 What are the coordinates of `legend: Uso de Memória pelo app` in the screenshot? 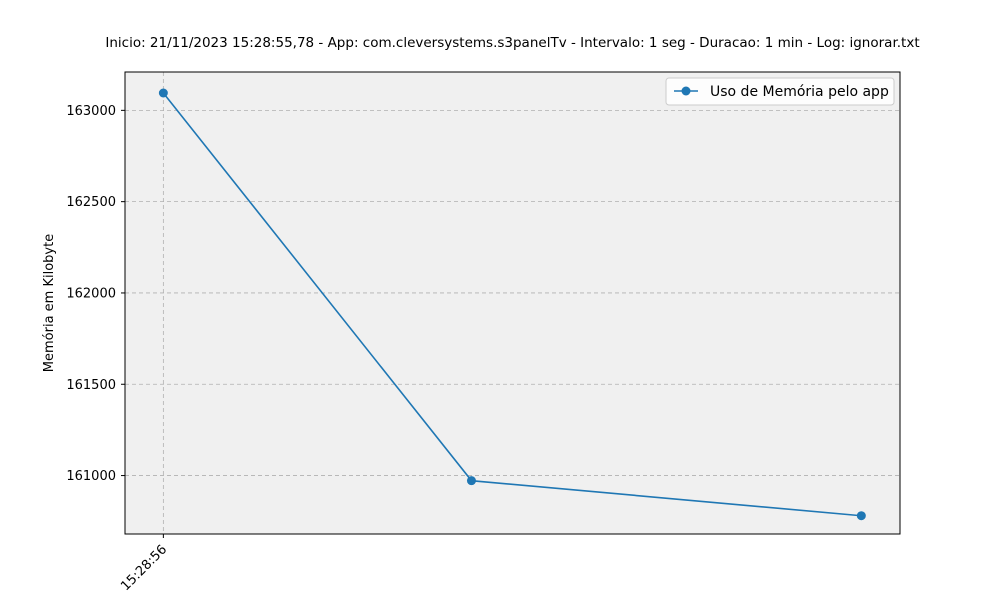 It's located at (780, 91).